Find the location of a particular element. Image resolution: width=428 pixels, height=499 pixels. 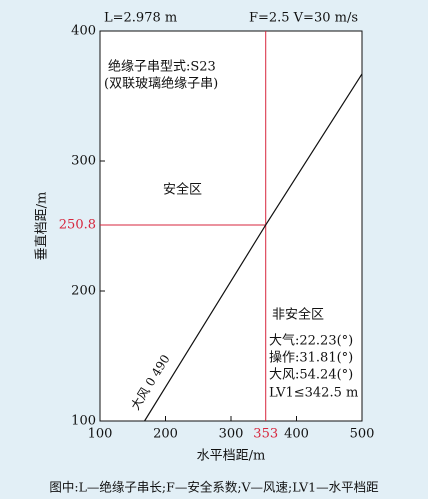

x-tick-label: 400 is located at coordinates (296, 434).